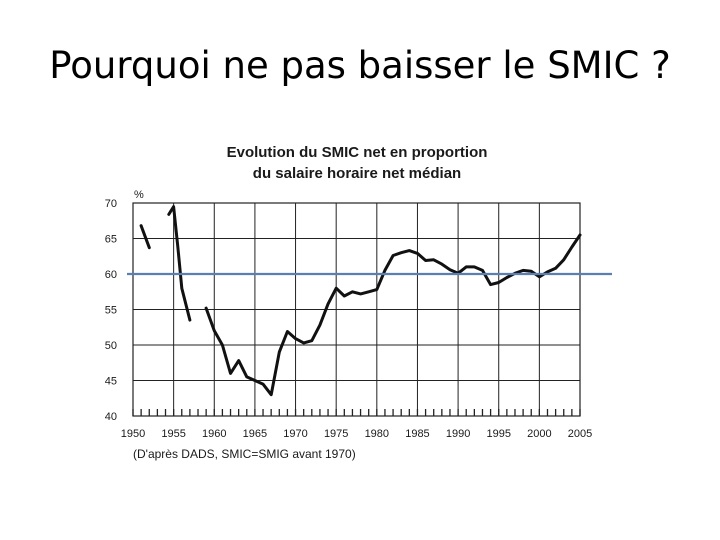 The image size is (720, 540). What do you see at coordinates (458, 434) in the screenshot?
I see `x-tick-label: 1990` at bounding box center [458, 434].